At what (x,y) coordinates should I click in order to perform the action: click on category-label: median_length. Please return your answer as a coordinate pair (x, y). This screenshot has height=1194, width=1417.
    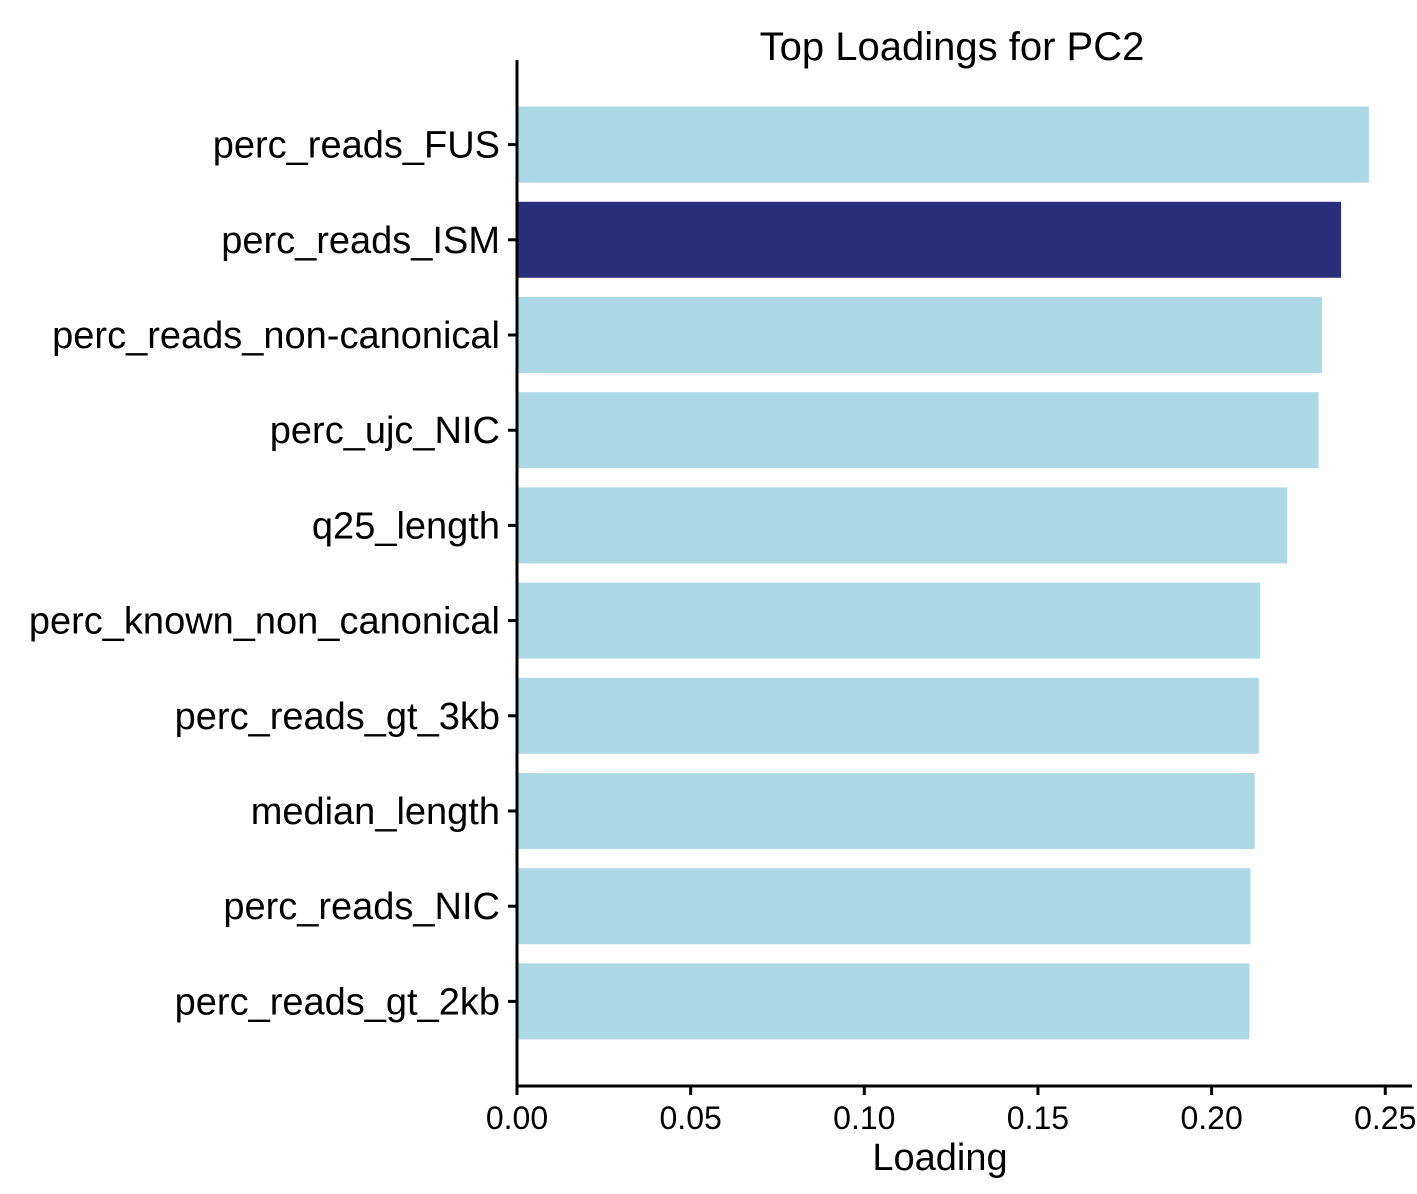
    Looking at the image, I should click on (375, 812).